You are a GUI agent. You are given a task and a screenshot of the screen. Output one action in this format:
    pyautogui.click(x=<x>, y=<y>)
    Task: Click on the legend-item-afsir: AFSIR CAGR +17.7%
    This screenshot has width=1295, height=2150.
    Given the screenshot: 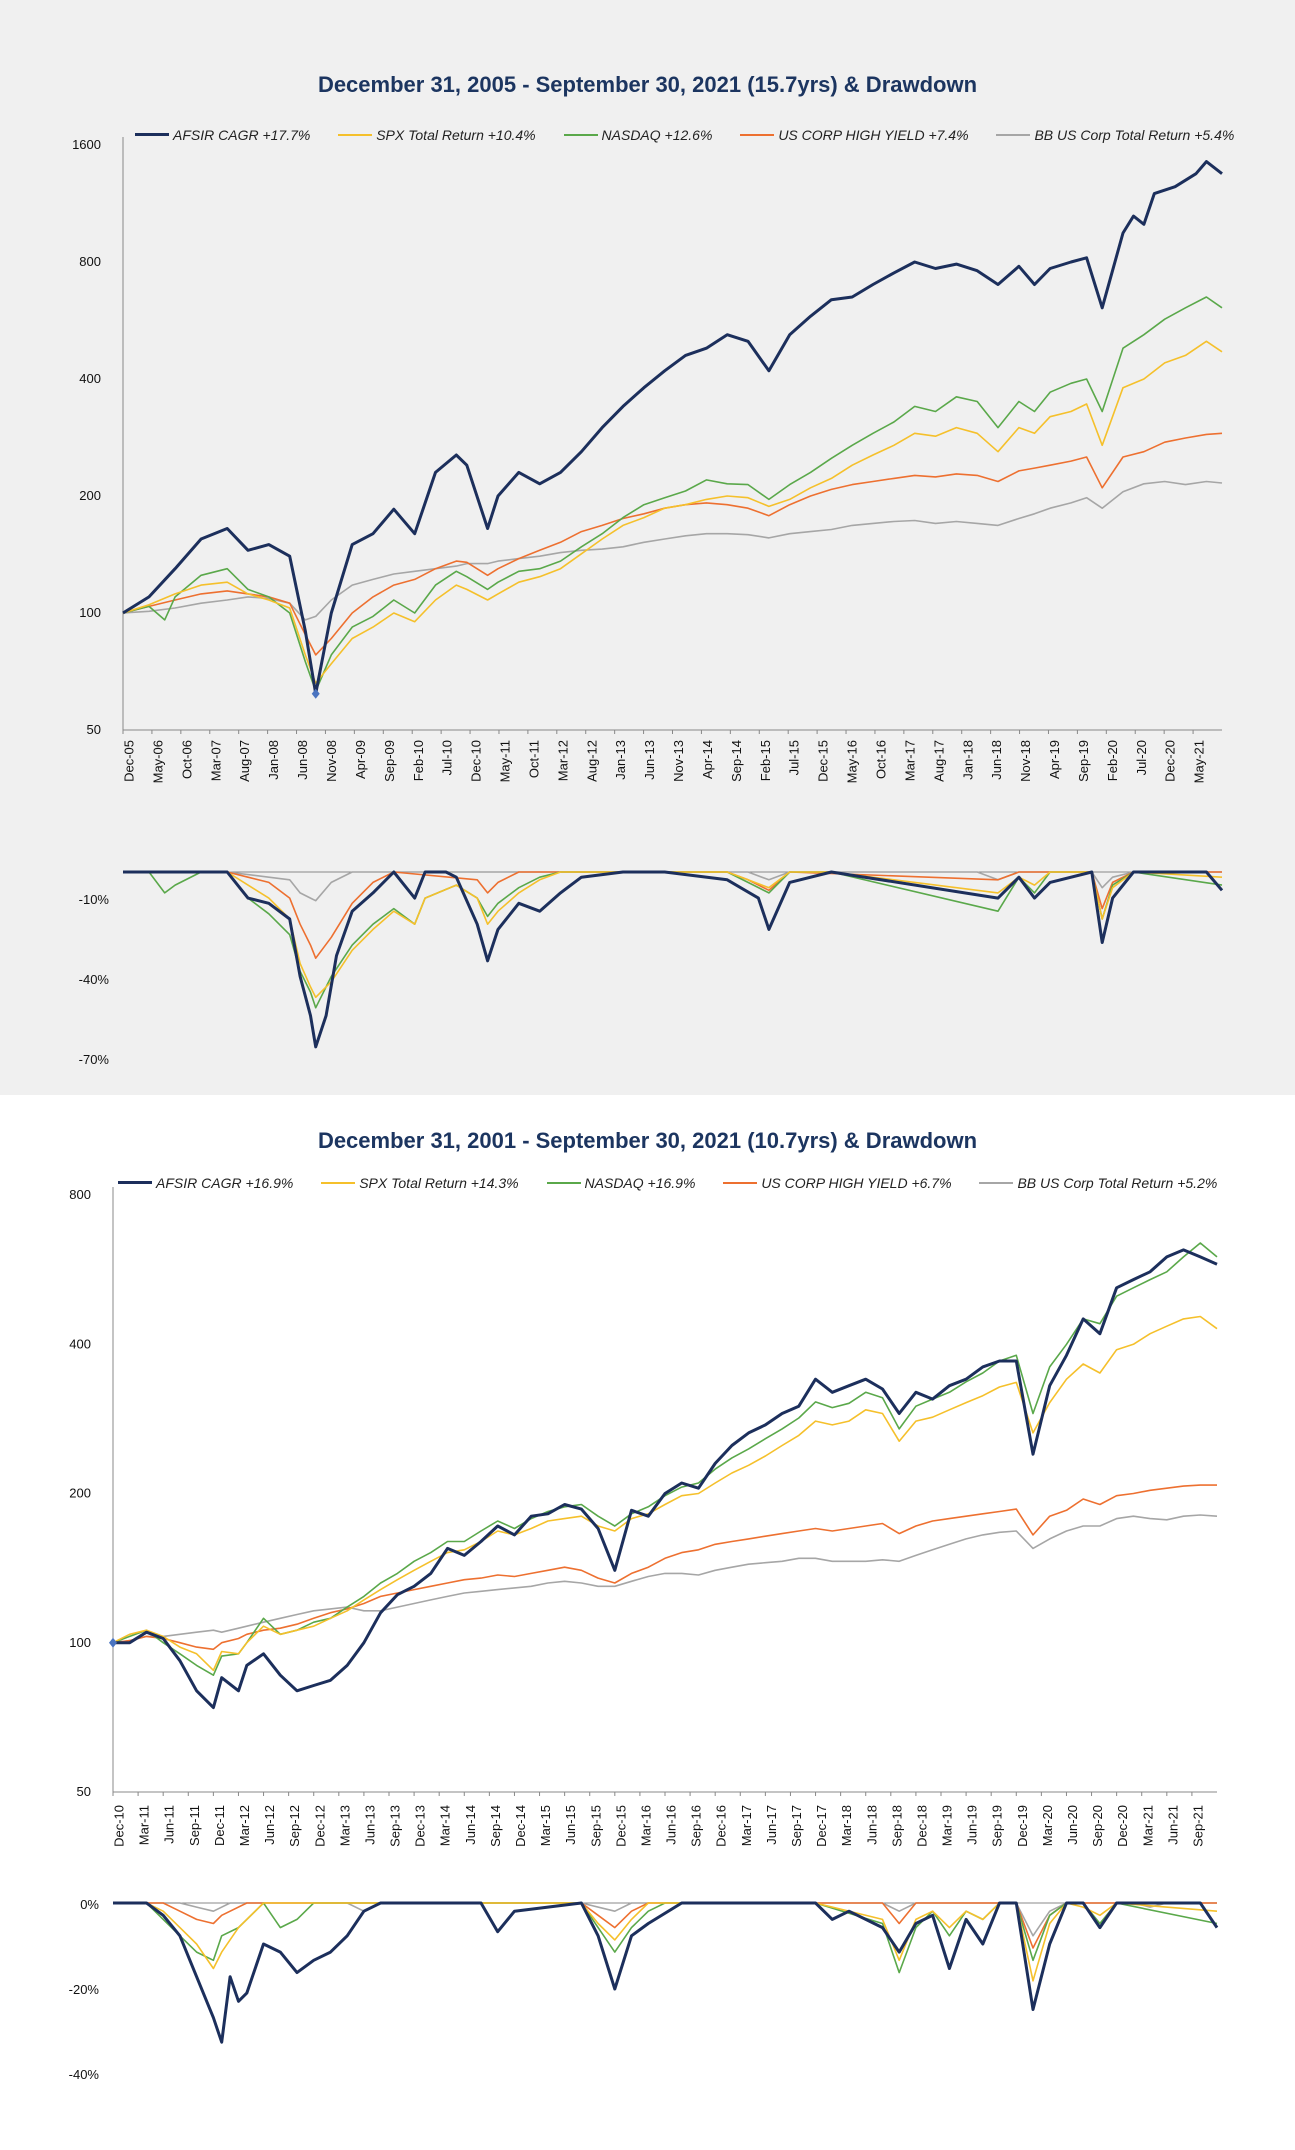 What is the action you would take?
    pyautogui.click(x=222, y=135)
    